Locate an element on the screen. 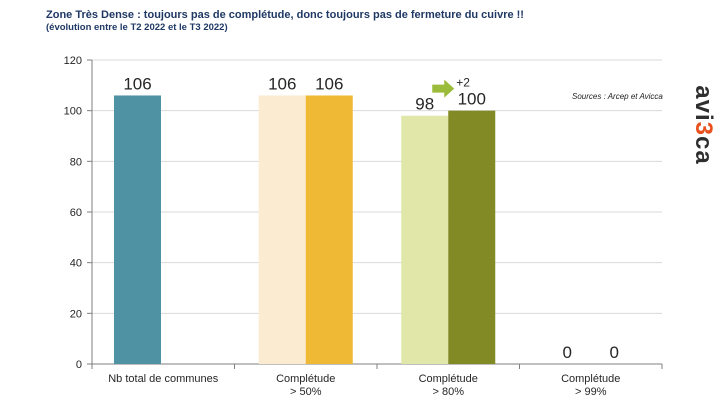 The height and width of the screenshot is (405, 720). increase-annotation: +2 is located at coordinates (463, 83).